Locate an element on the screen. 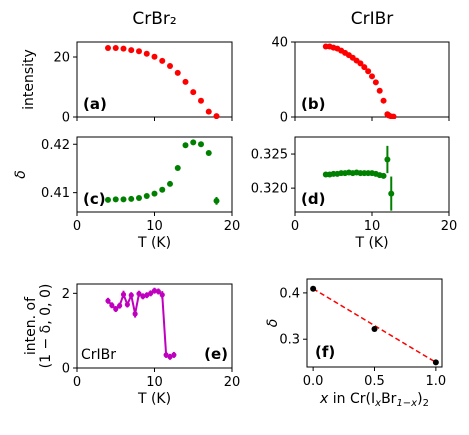 This screenshot has height=435, width=469. y-tick-label: 2 is located at coordinates (66, 294).